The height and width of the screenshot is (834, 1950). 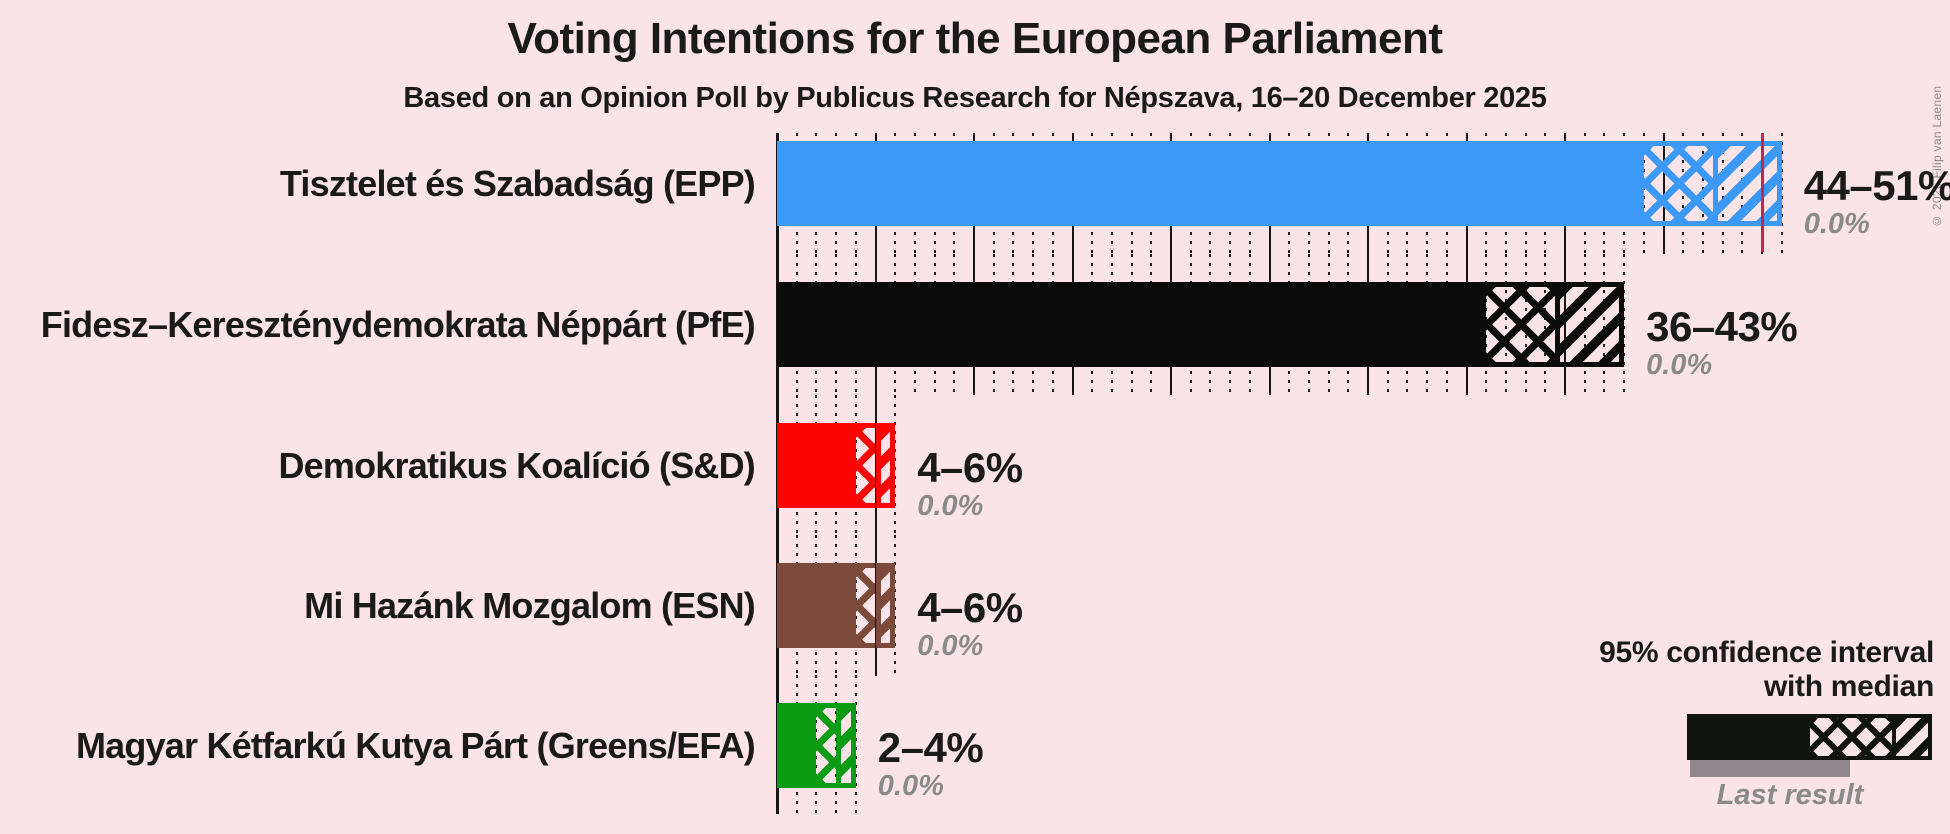 I want to click on ci-range-label: 2–4%, so click(x=930, y=747).